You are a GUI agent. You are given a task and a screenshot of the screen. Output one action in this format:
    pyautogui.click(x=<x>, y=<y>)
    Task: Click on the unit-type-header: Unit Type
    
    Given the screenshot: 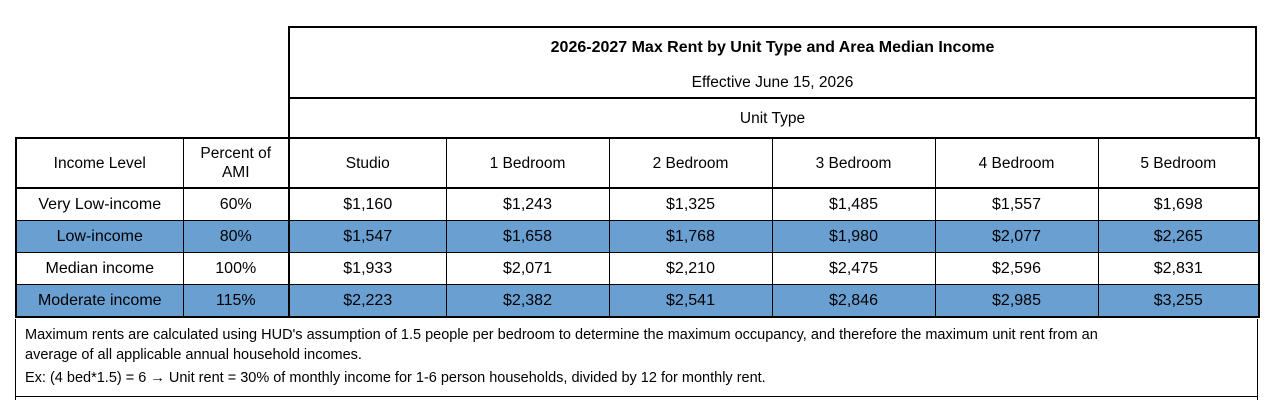 What is the action you would take?
    pyautogui.click(x=772, y=117)
    